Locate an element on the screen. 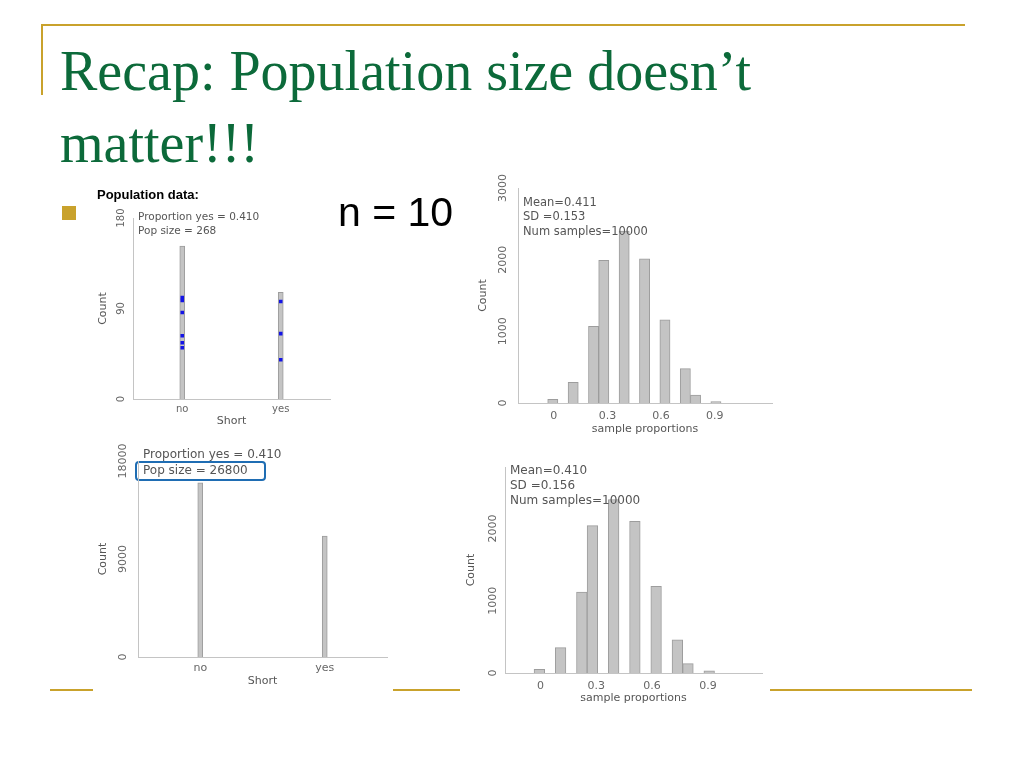 The height and width of the screenshot is (768, 1024). annotation: Pop size = 26800 is located at coordinates (195, 469).